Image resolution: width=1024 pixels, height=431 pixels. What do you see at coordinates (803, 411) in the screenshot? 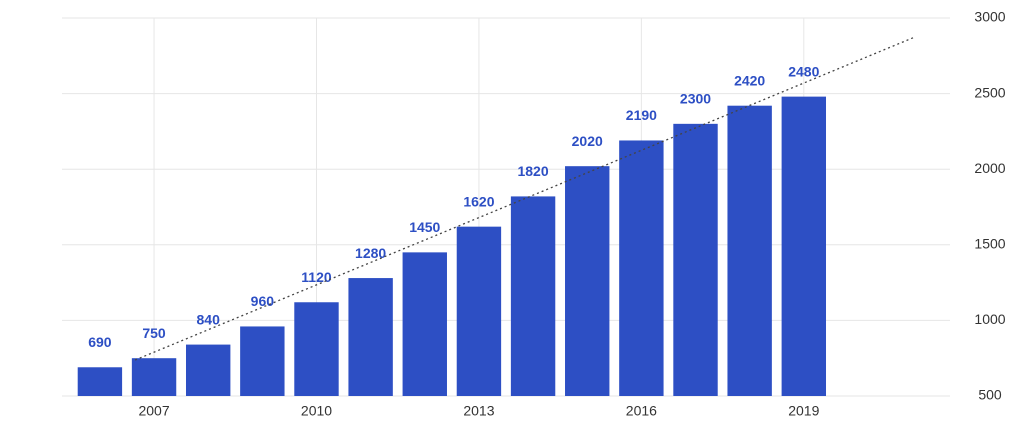
I see `x-tick-label: 2019` at bounding box center [803, 411].